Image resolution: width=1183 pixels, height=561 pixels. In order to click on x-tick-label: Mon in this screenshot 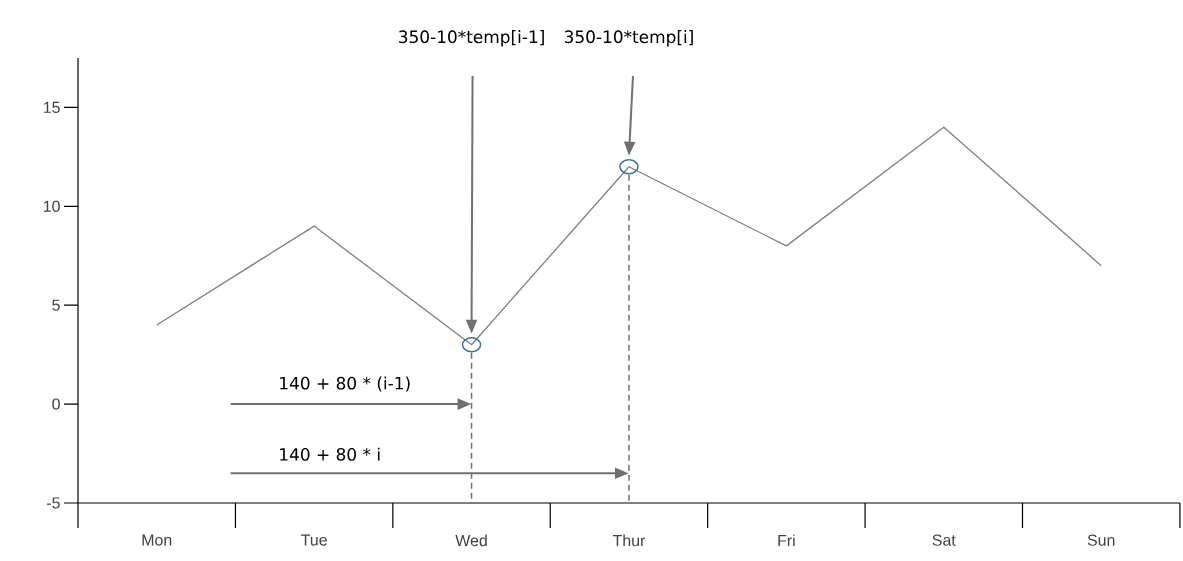, I will do `click(157, 540)`.